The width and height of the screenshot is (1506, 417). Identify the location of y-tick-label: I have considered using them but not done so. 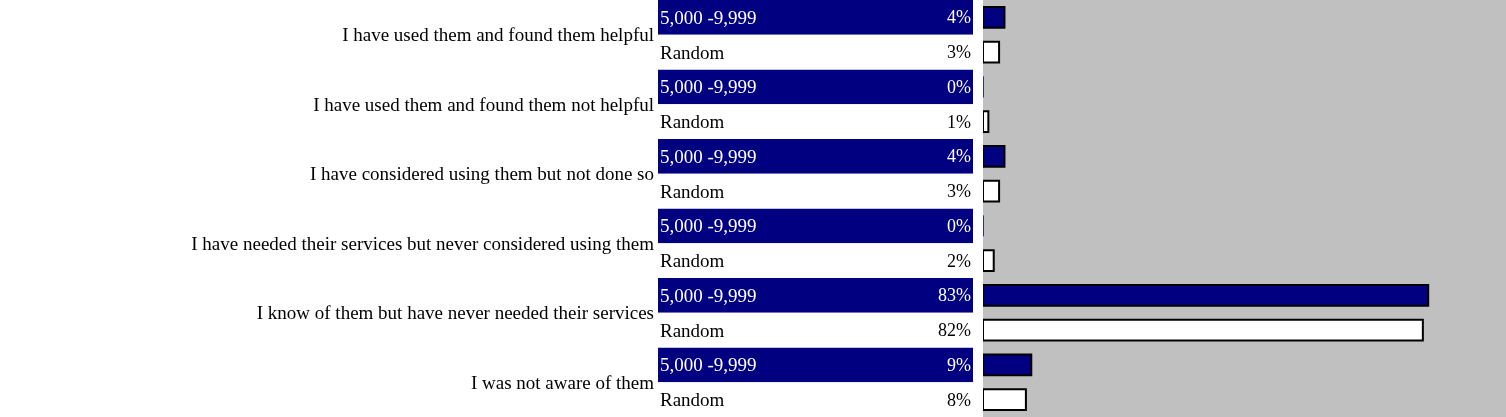
(481, 174).